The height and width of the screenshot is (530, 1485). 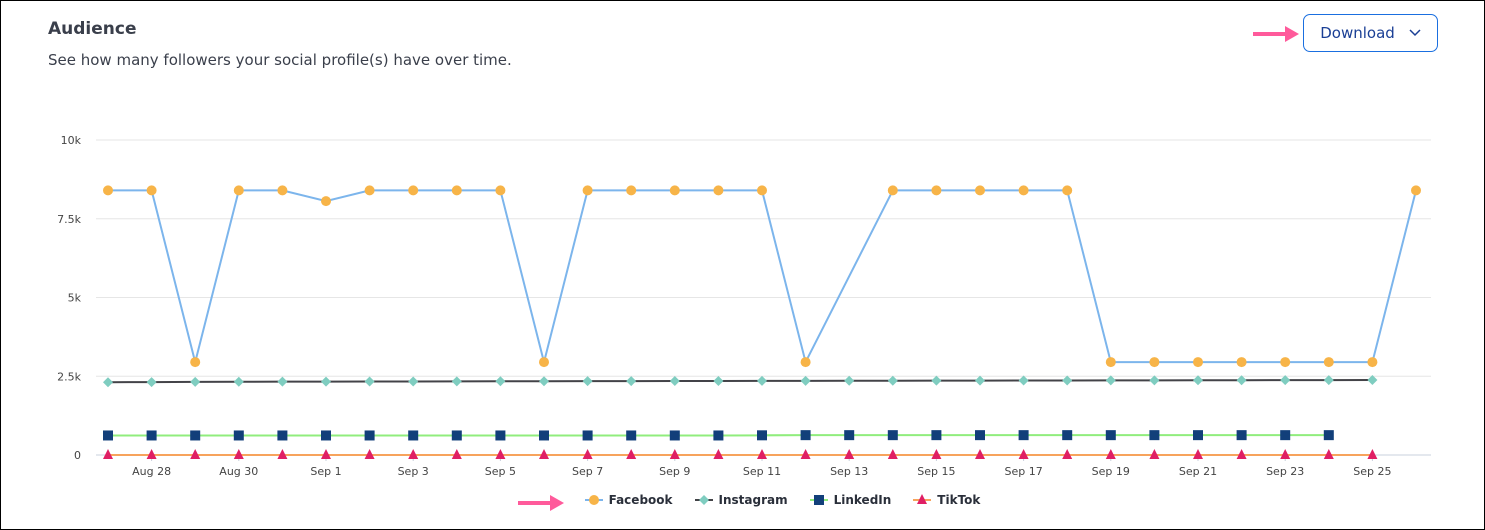 I want to click on x-tick-label: Sep 25, so click(x=1372, y=471).